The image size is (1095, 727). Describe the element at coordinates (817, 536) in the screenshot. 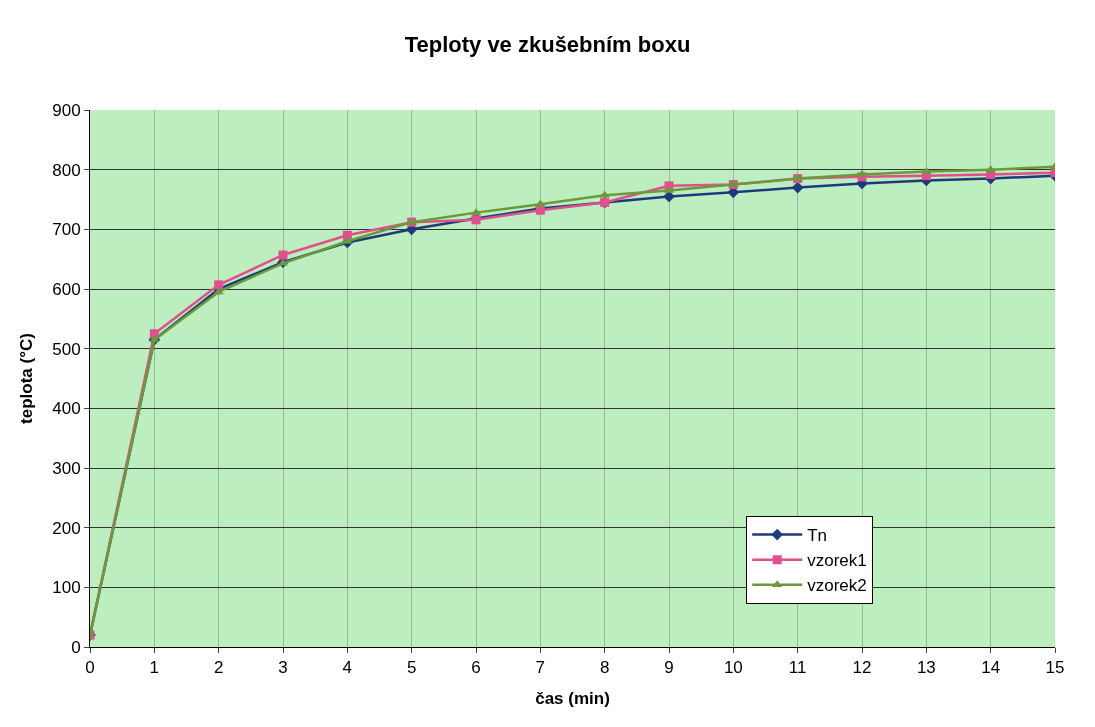

I see `legend-label: Tn` at that location.